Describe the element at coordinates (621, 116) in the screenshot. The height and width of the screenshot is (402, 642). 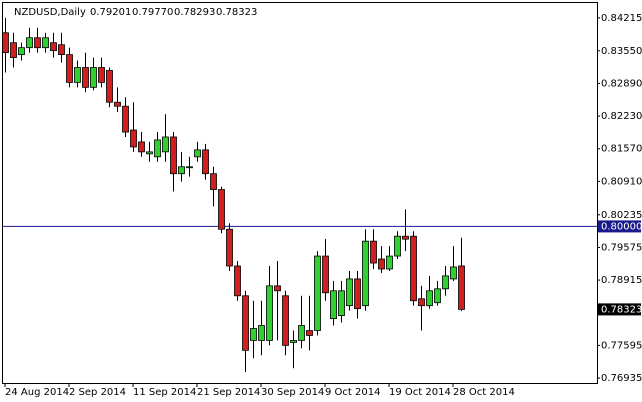
I see `y-tick-label: 0.82230` at that location.